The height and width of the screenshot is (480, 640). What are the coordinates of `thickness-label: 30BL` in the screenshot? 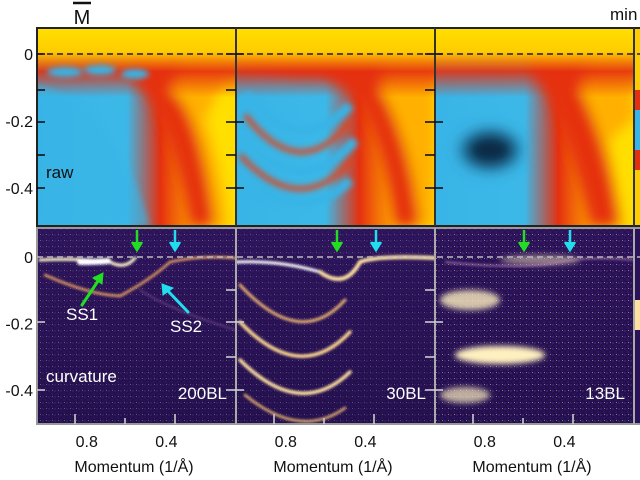 It's located at (406, 393).